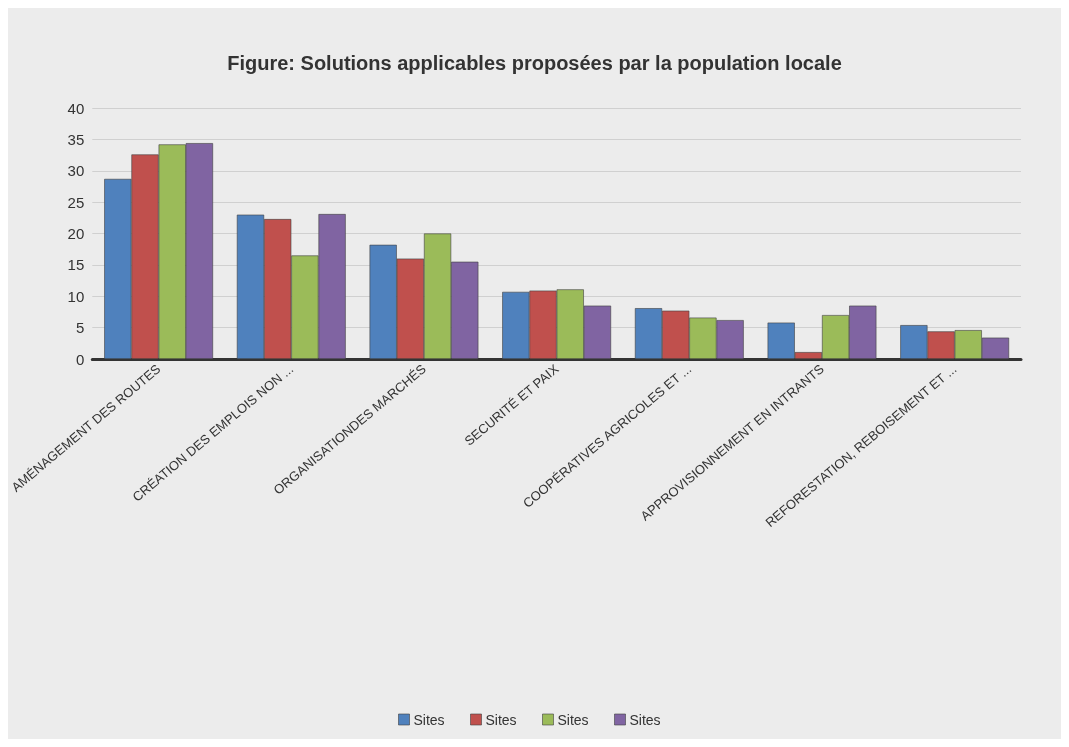 The image size is (1069, 747). I want to click on y-tick-label: 35, so click(76, 139).